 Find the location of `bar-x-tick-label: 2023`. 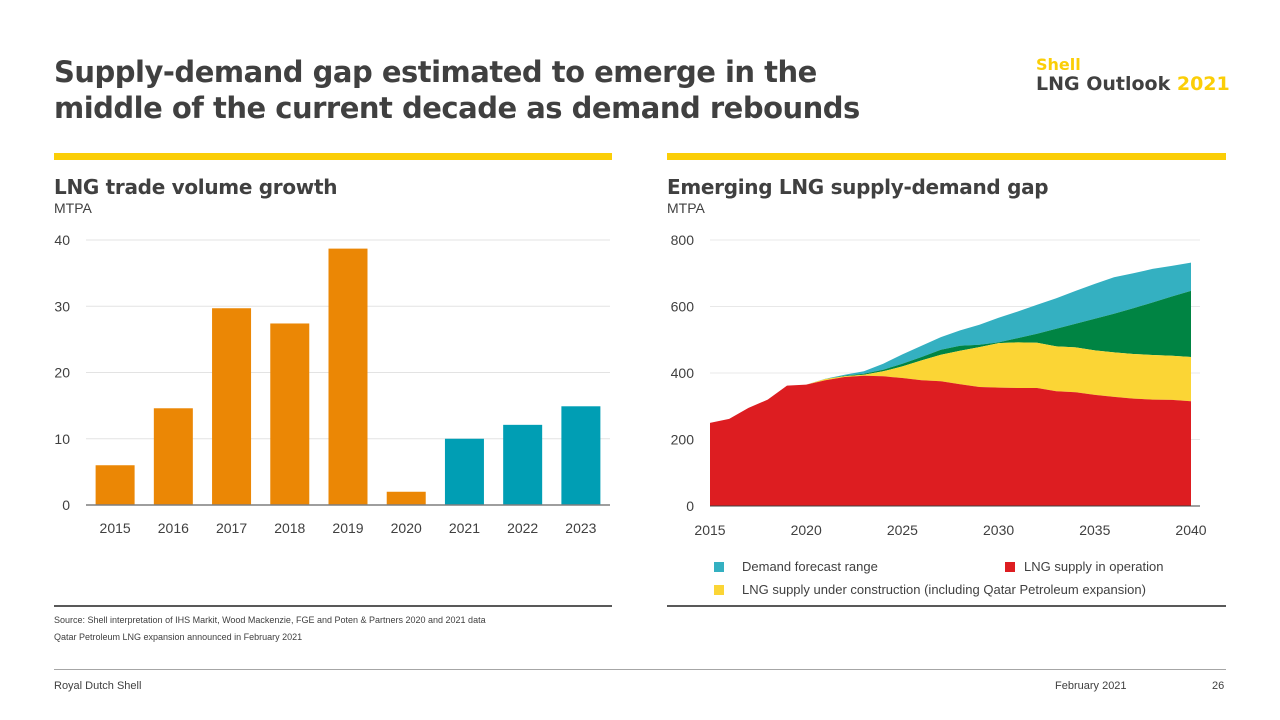

bar-x-tick-label: 2023 is located at coordinates (580, 528).